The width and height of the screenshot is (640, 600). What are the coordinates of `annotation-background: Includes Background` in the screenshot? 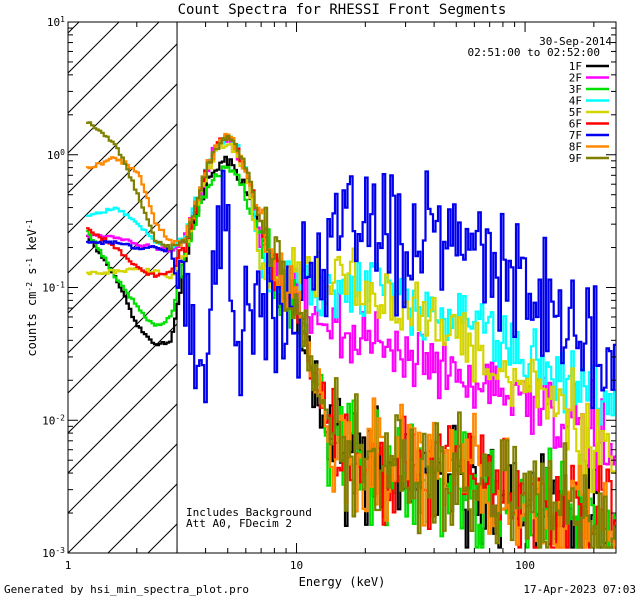 It's located at (249, 512).